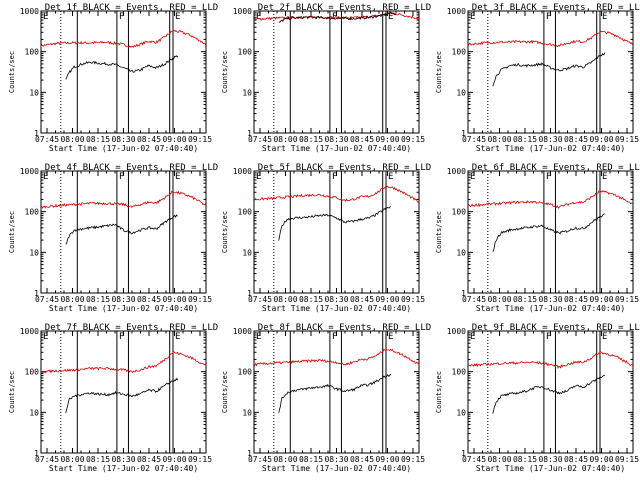 The image size is (640, 480). I want to click on chart-title: Det 2f BLACK = Events, RED = LLD, so click(344, 8).